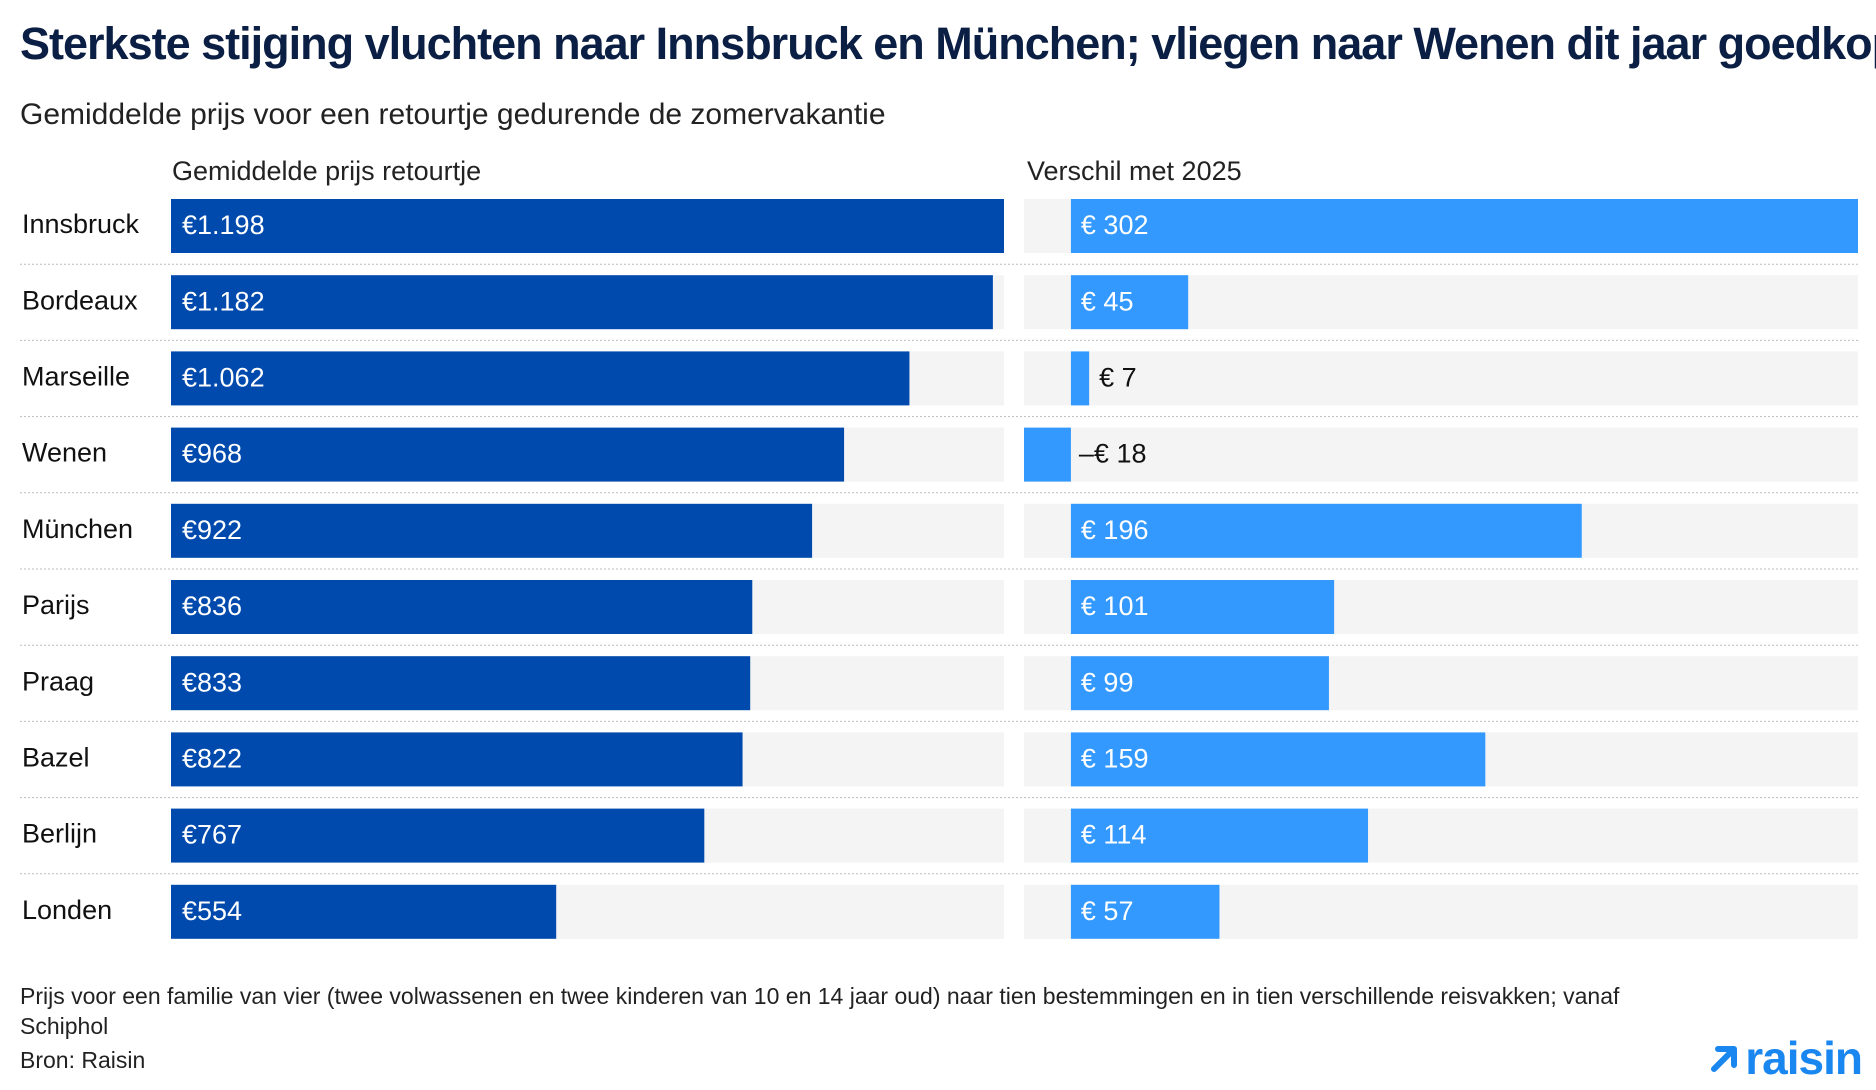 The height and width of the screenshot is (1090, 1876). I want to click on price-value-label: €833, so click(212, 682).